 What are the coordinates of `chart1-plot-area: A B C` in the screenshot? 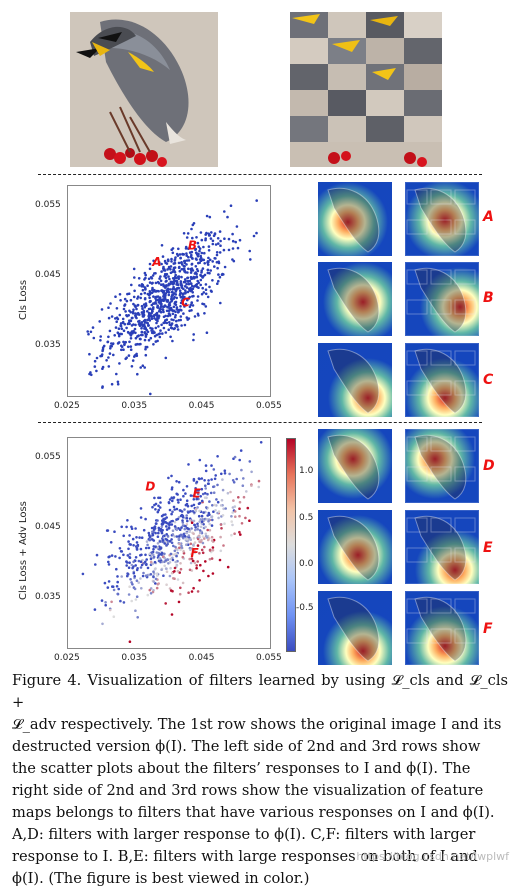 It's located at (169, 291).